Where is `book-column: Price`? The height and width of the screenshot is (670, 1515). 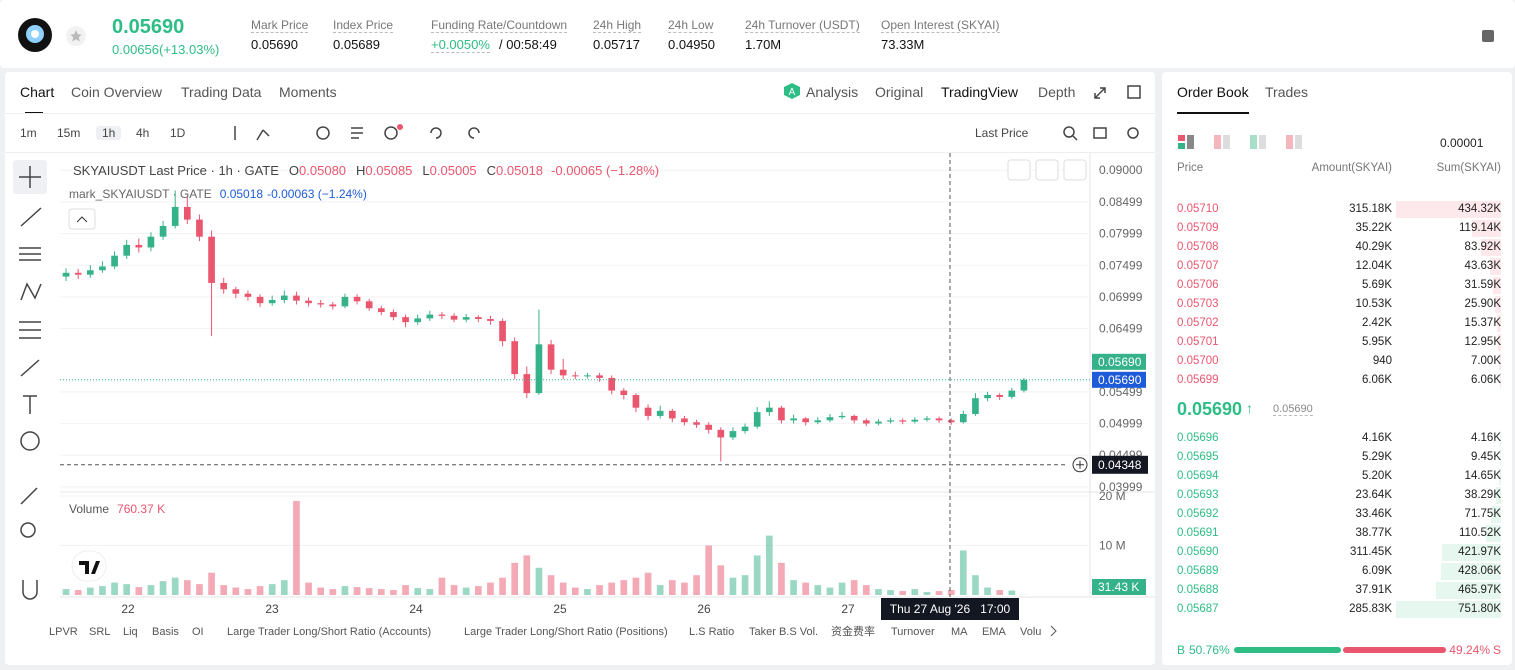
book-column: Price is located at coordinates (1190, 168).